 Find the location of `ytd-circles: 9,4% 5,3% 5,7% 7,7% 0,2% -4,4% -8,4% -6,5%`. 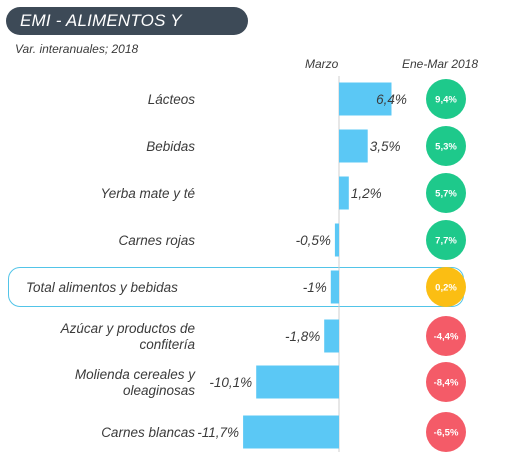

ytd-circles: 9,4% 5,3% 5,7% 7,7% 0,2% -4,4% -8,4% -6,5% is located at coordinates (446, 265).